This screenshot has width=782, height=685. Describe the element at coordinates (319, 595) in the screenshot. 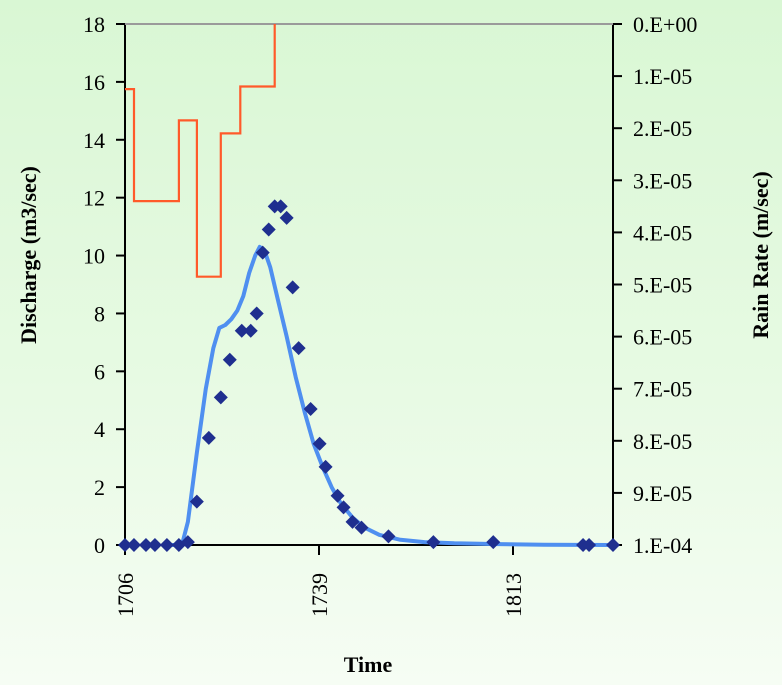

I see `x-tick-label: 1739` at that location.